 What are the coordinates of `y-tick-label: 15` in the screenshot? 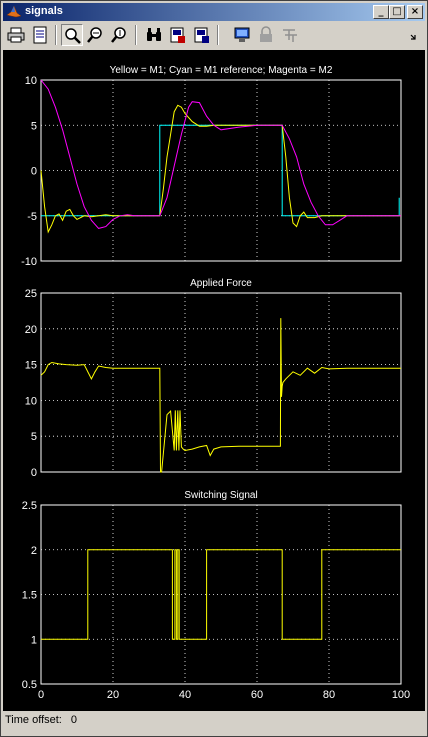 It's located at (31, 366).